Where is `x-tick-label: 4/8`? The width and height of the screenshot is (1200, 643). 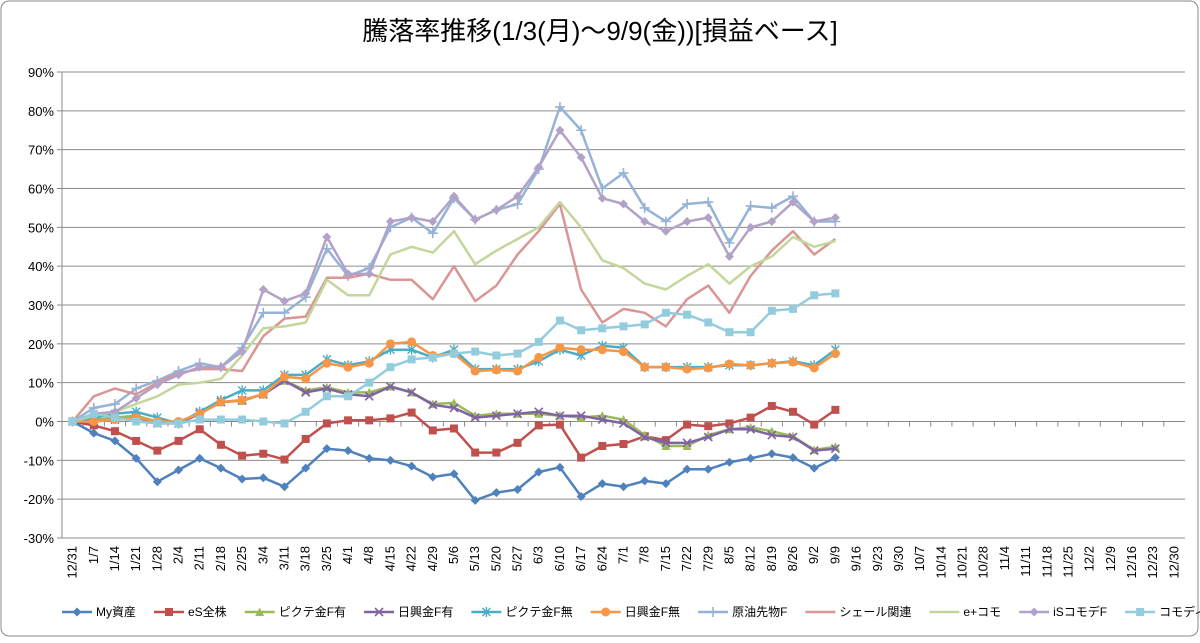 x-tick-label: 4/8 is located at coordinates (368, 555).